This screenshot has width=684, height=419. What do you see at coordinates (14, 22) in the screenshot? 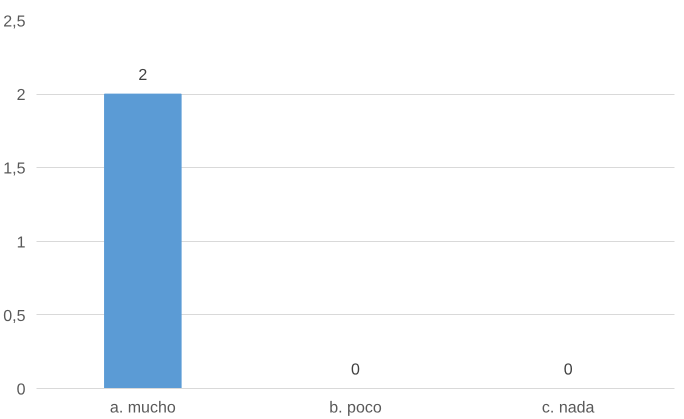
I see `y-tick-label: 2,5` at bounding box center [14, 22].